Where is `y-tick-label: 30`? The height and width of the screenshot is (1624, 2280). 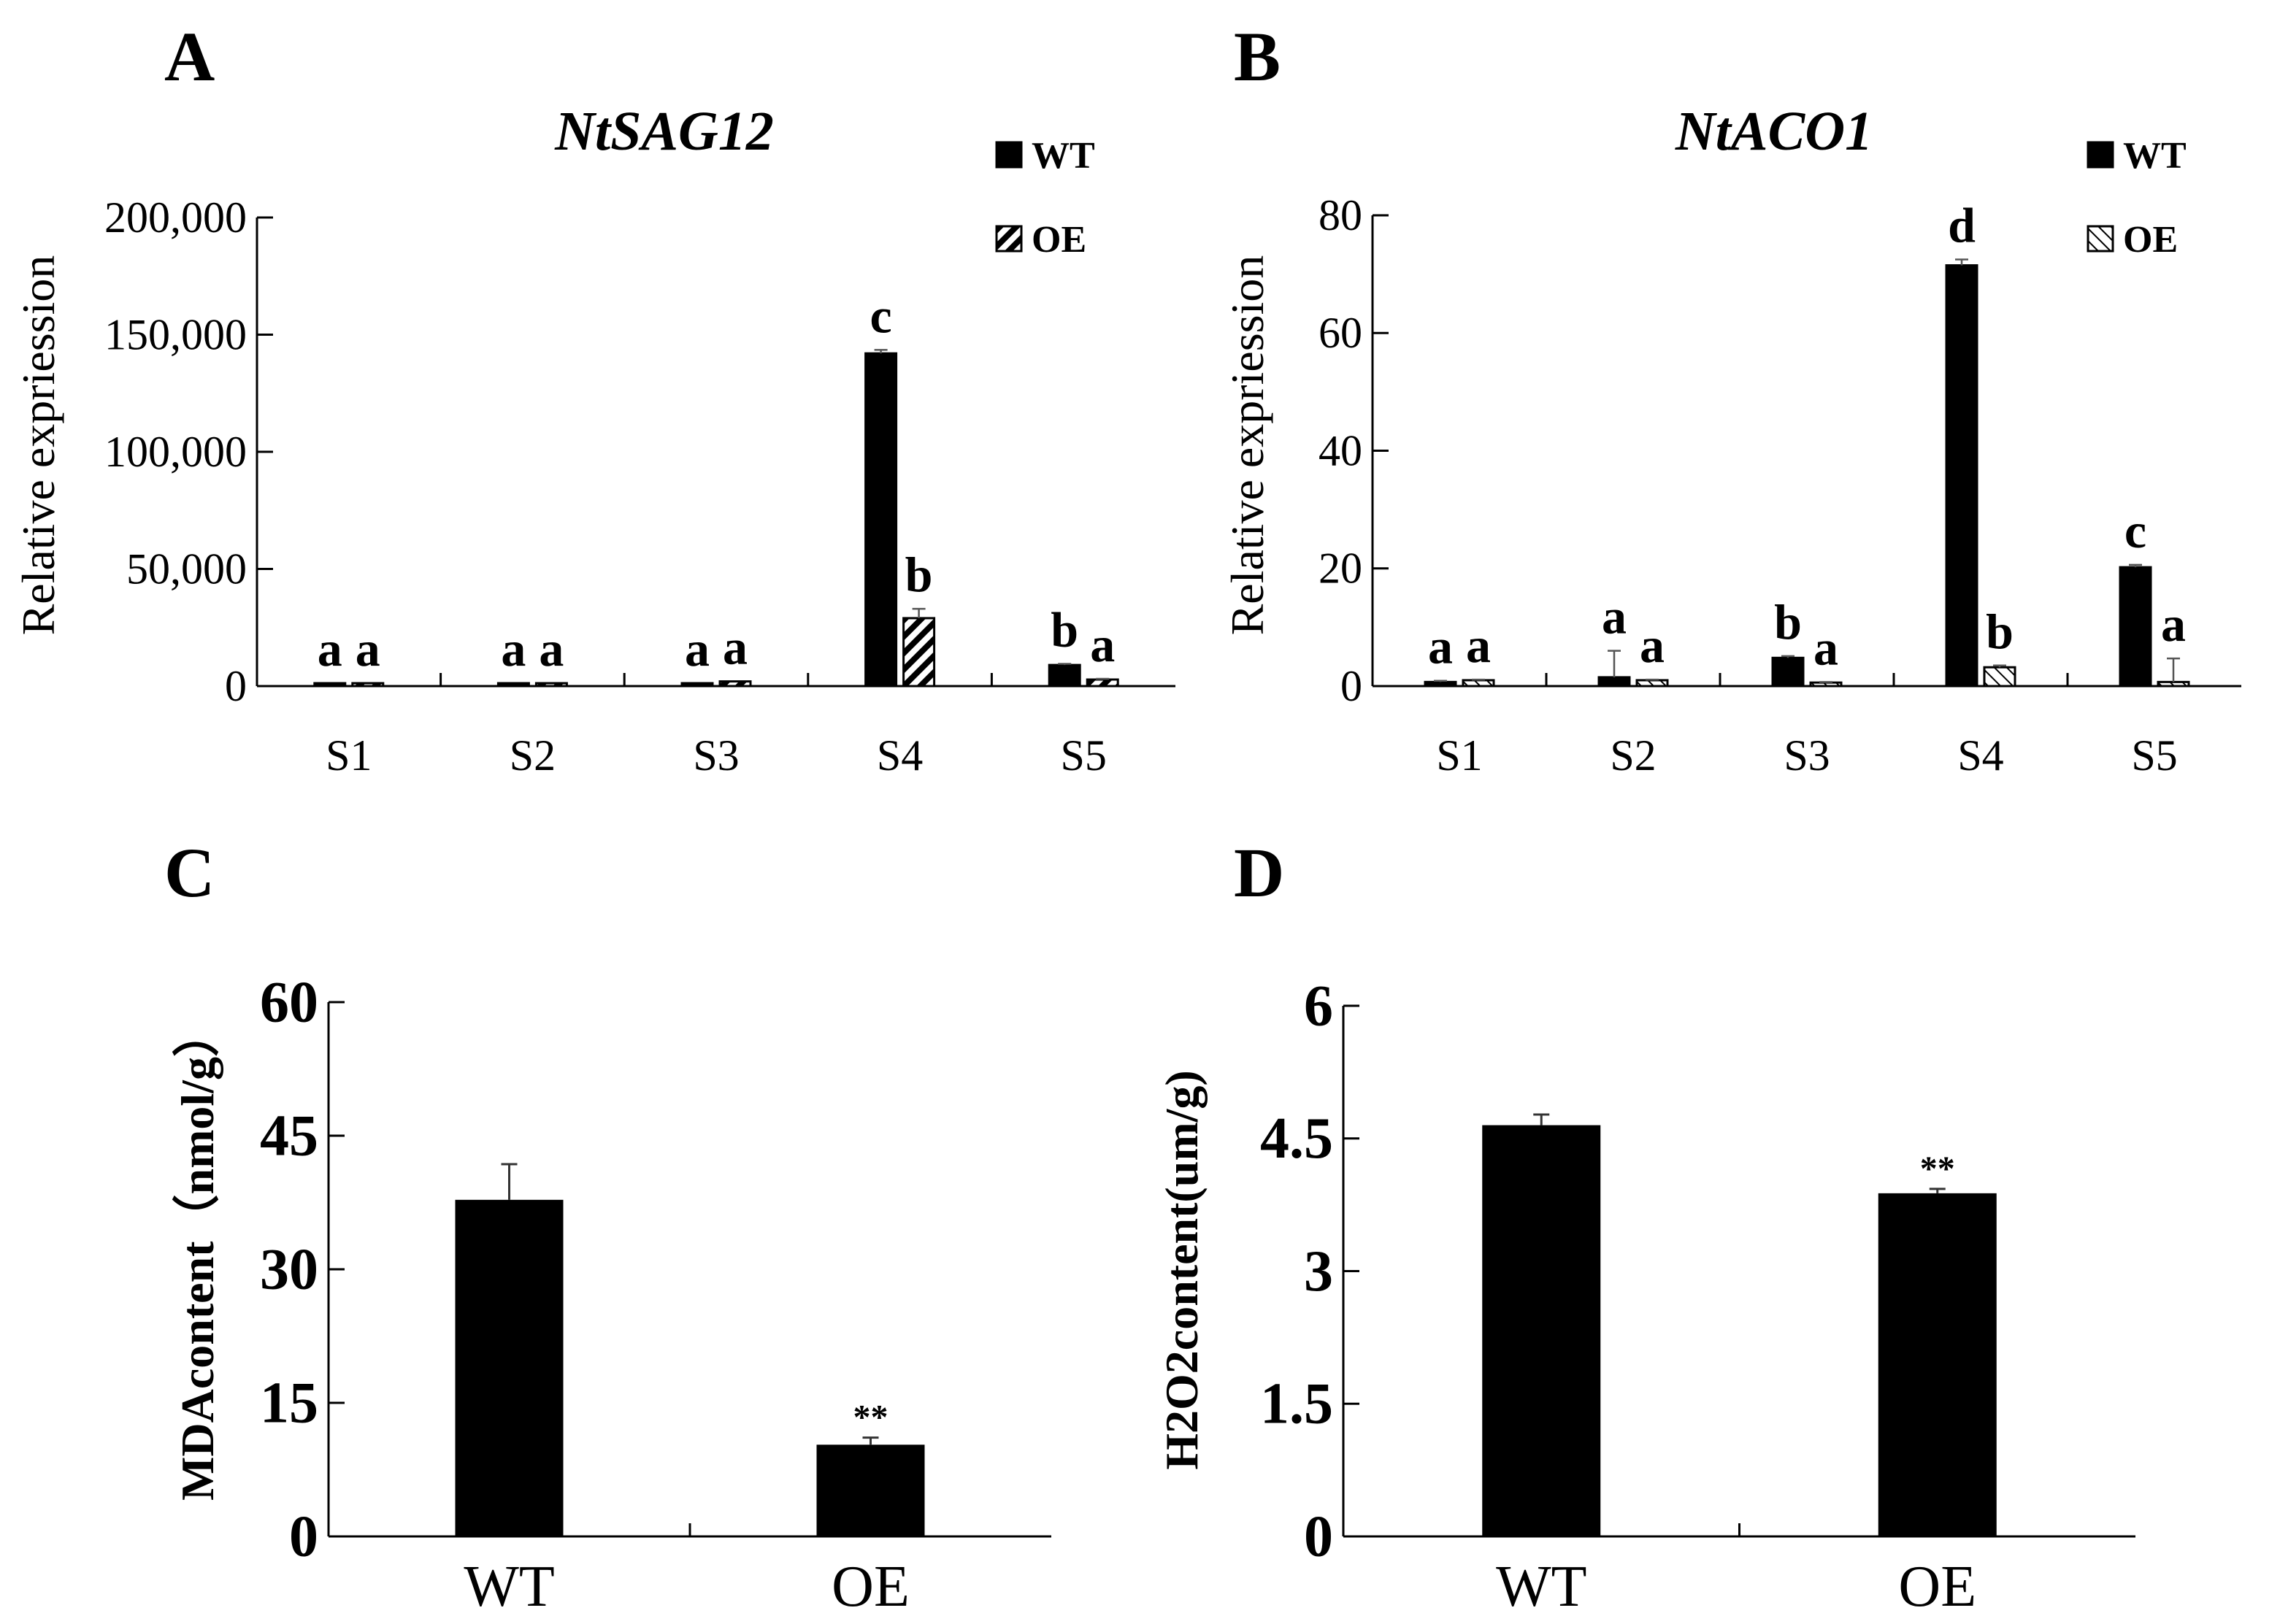 y-tick-label: 30 is located at coordinates (289, 1269).